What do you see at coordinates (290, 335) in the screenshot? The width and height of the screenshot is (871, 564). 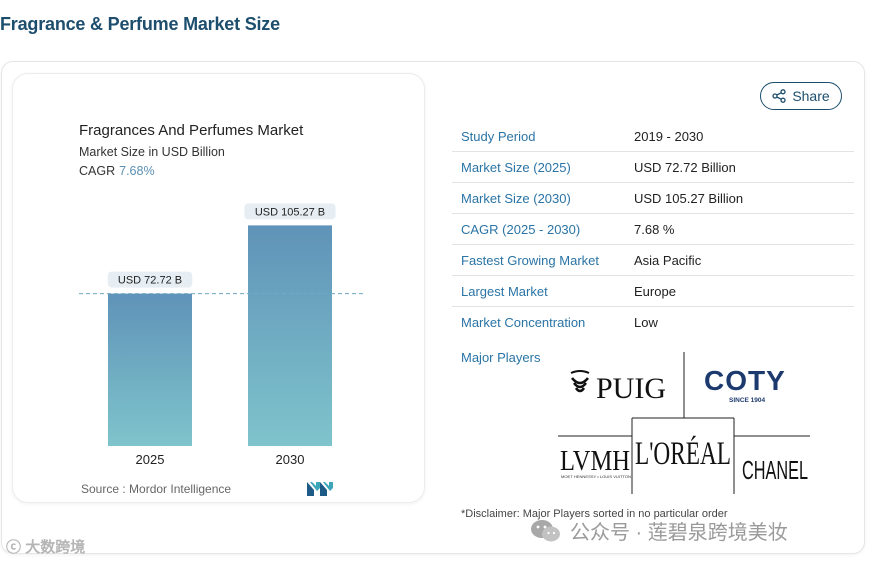 I see `bar-2030` at bounding box center [290, 335].